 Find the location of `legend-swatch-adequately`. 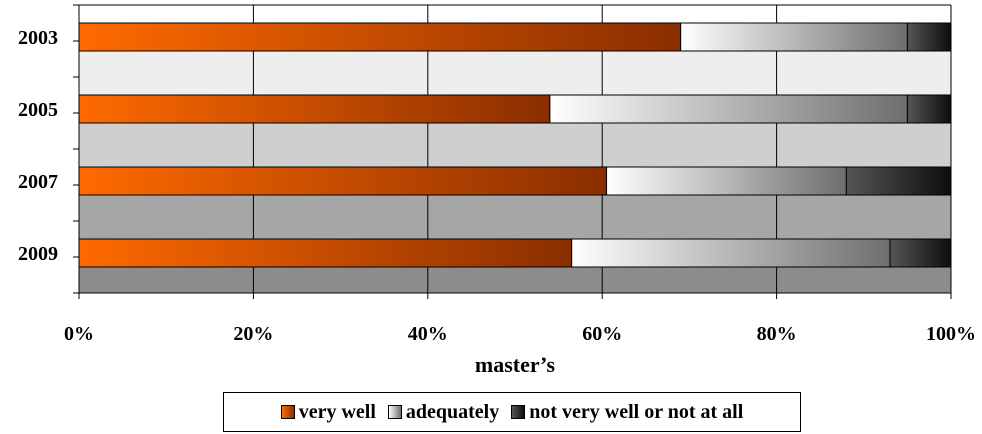

legend-swatch-adequately is located at coordinates (394, 412).